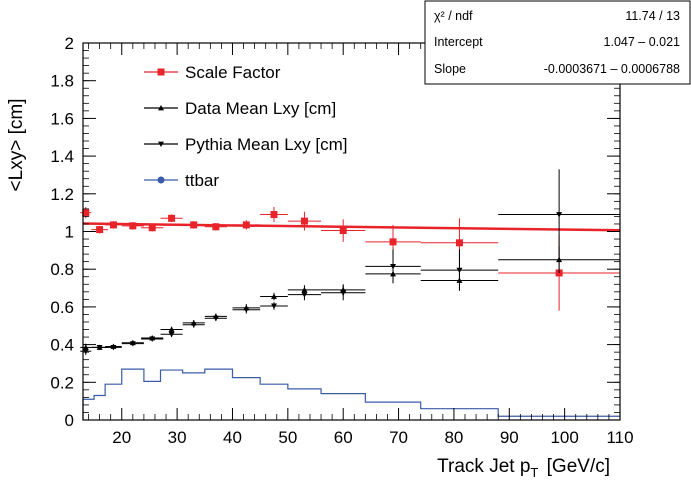  What do you see at coordinates (458, 42) in the screenshot?
I see `stats-label: Intercept` at bounding box center [458, 42].